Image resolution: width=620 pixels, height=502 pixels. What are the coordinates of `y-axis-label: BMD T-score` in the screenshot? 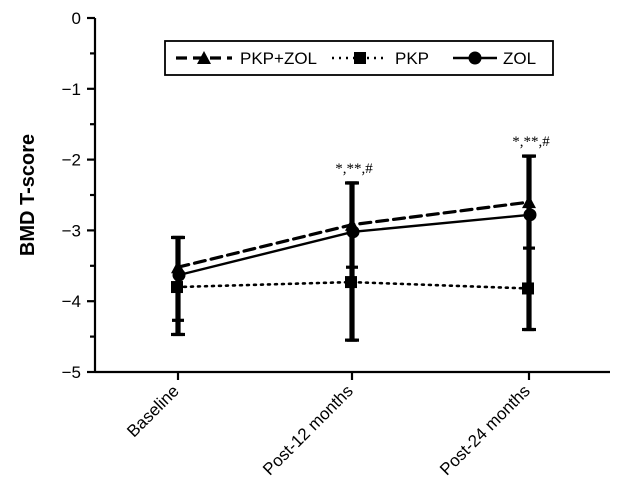 It's located at (28, 195).